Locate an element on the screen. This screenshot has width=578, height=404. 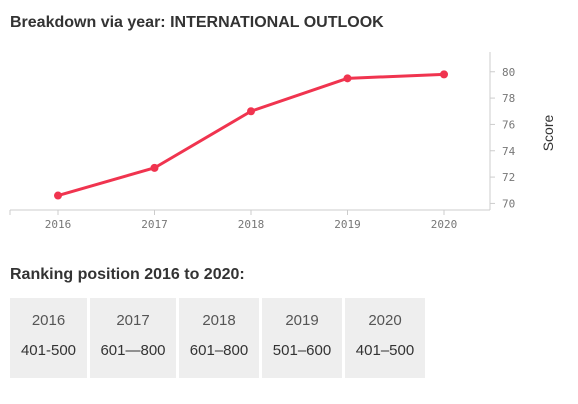
rank-year: 2020 is located at coordinates (385, 320).